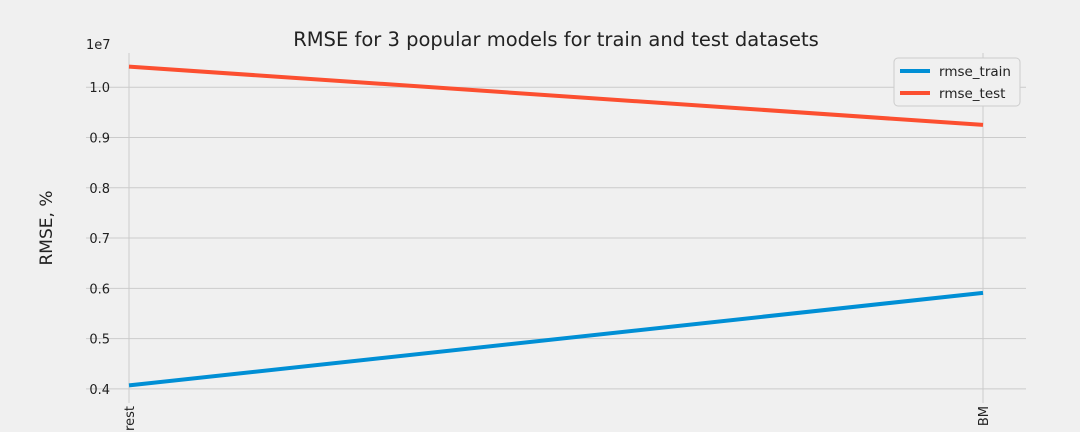 The image size is (1080, 432). Describe the element at coordinates (975, 72) in the screenshot. I see `legend-label: rmse_train` at that location.